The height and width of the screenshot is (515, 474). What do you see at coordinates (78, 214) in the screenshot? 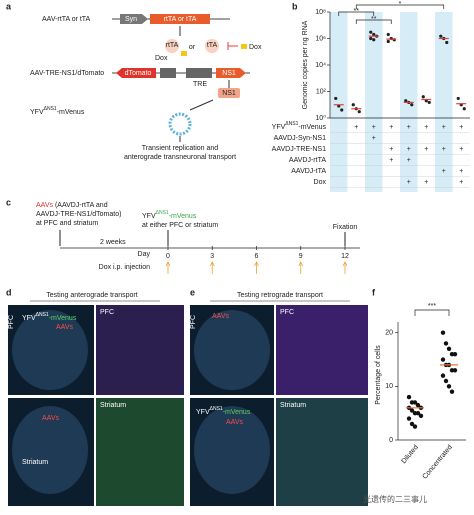
I see `aav-label: AAVDJ-TRE-NS1/dTomato)` at bounding box center [78, 214].